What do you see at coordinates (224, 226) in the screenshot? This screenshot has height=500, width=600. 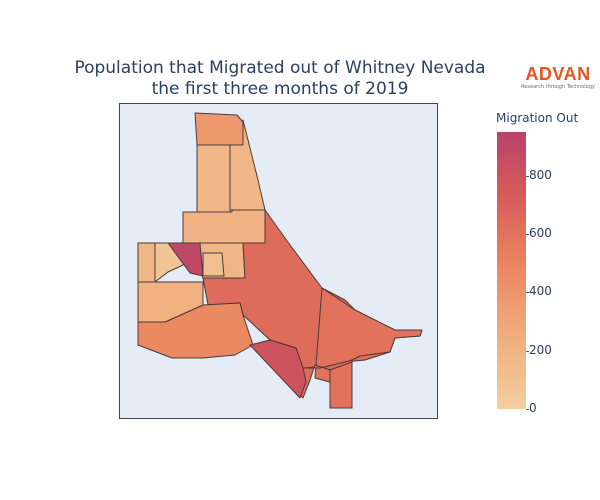 I see `region-west-block-upper` at bounding box center [224, 226].